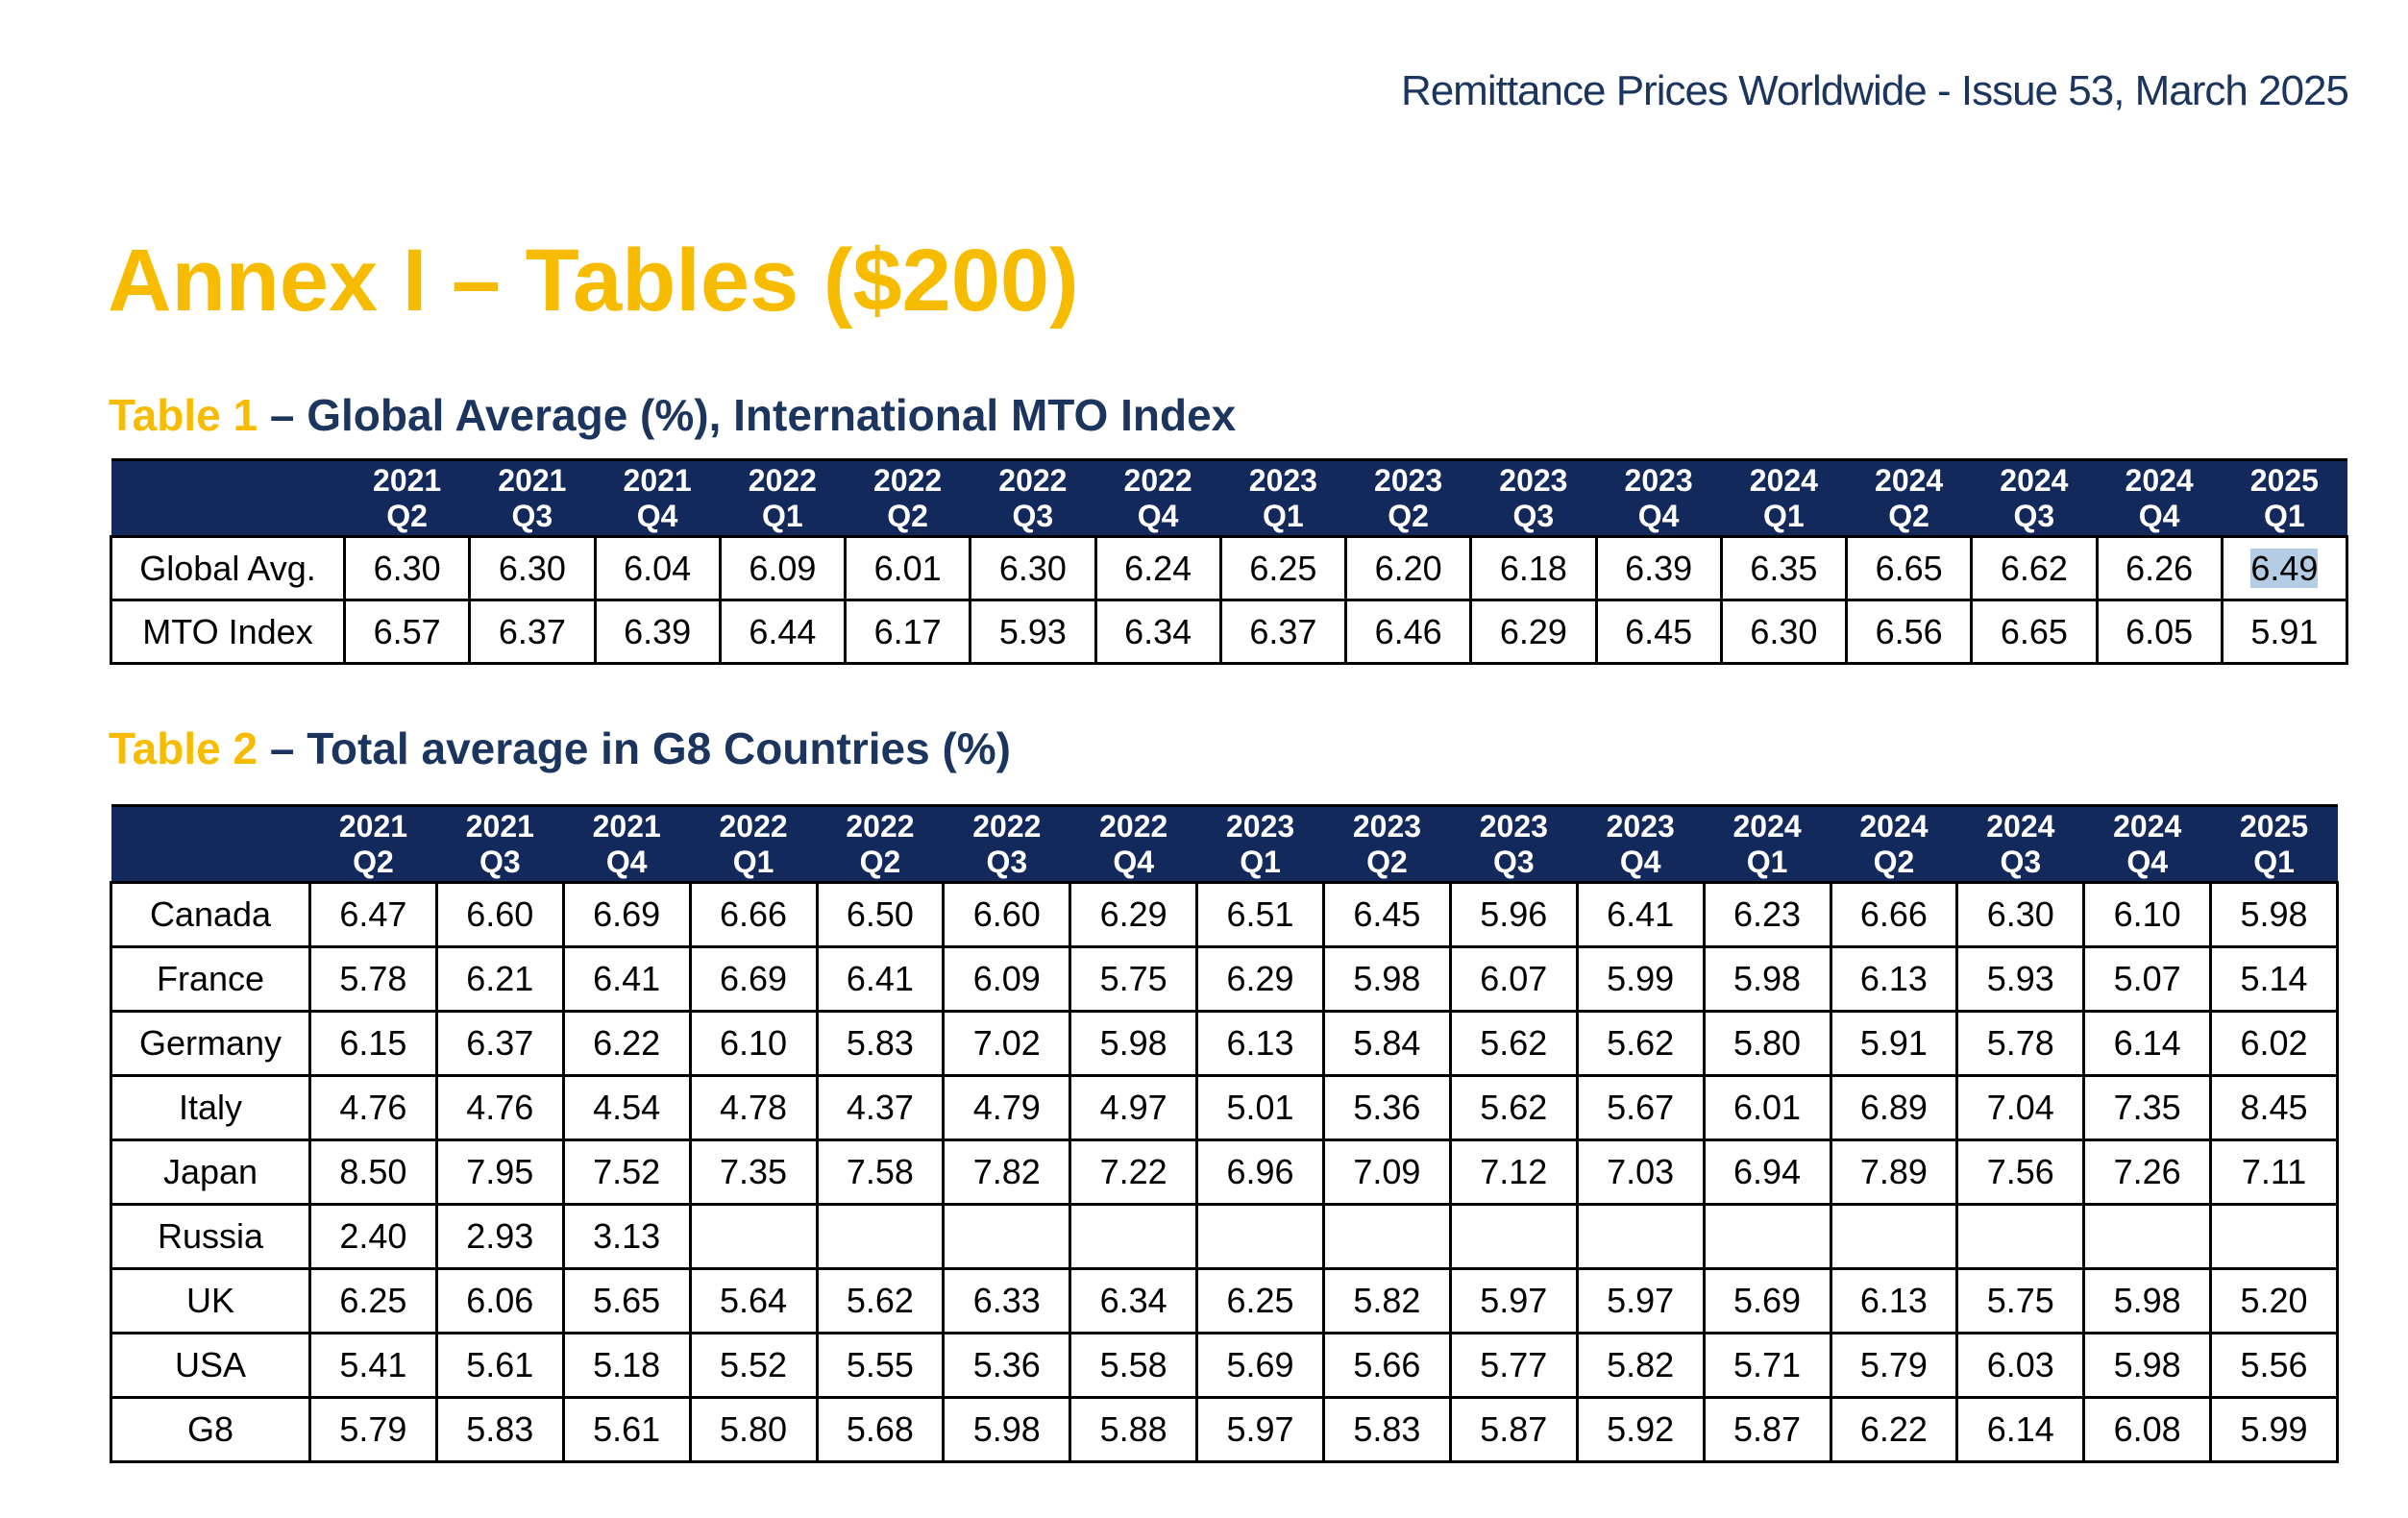  Describe the element at coordinates (2020, 844) in the screenshot. I see `column-header: 2024 Q3` at that location.